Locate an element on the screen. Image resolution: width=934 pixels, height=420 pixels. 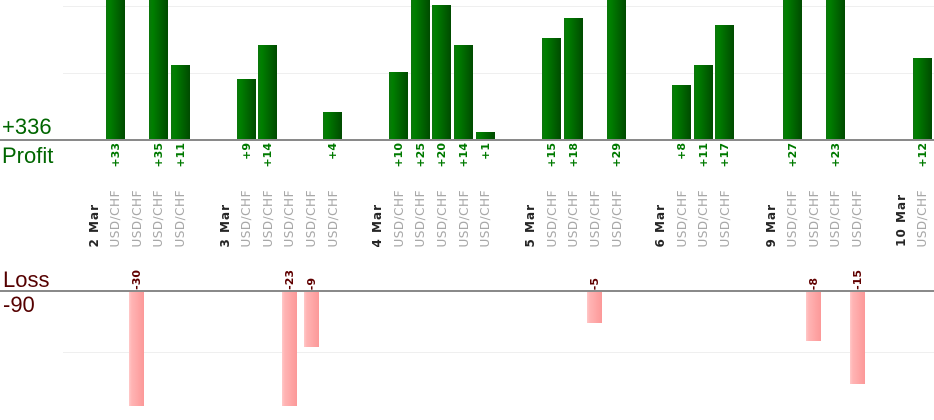
profit-value-label-text: +20 is located at coordinates (442, 155).